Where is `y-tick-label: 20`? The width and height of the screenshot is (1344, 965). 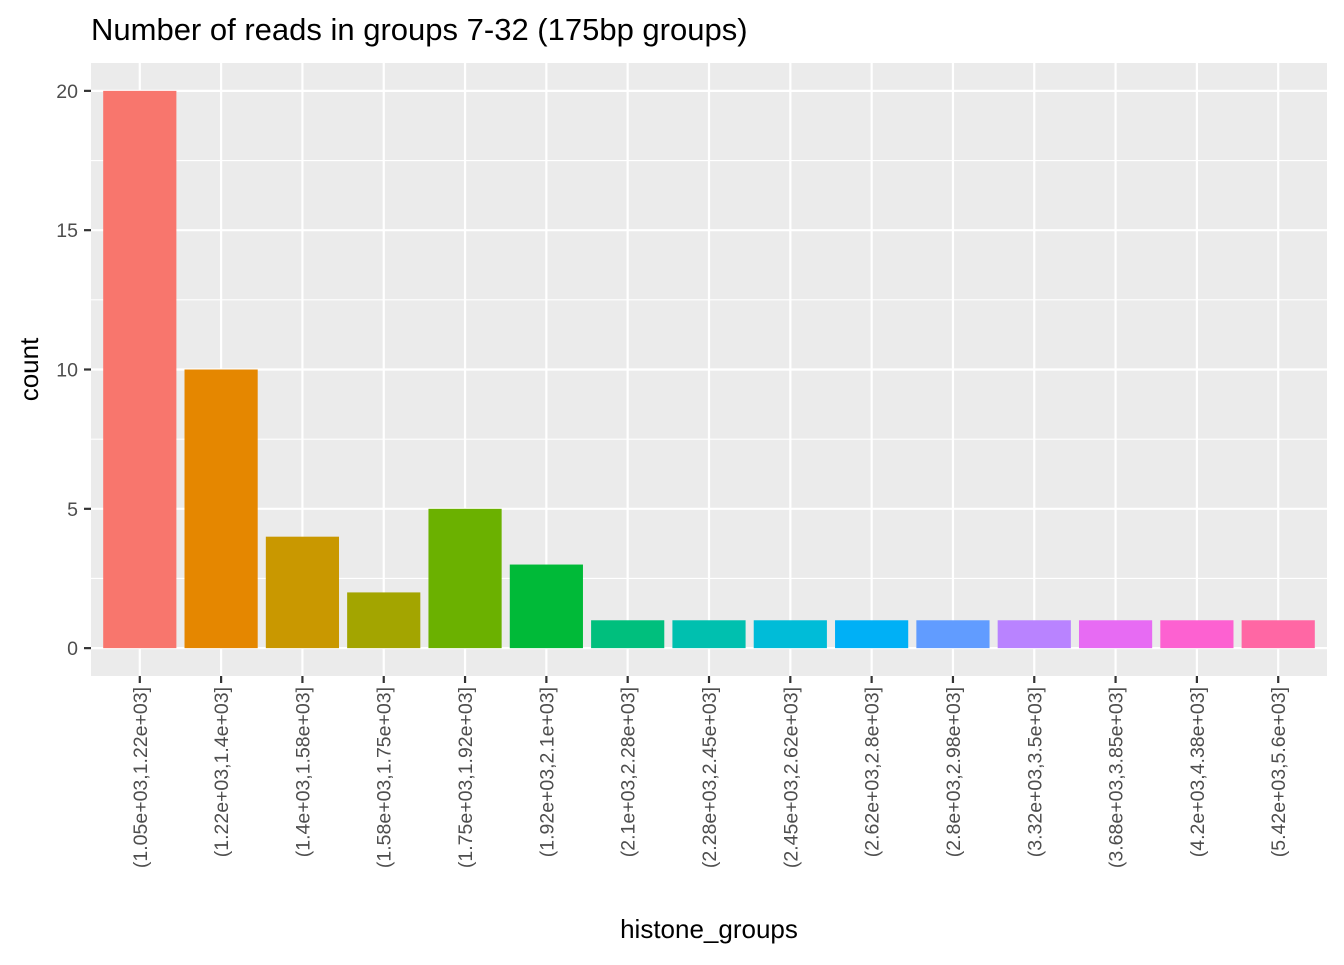
y-tick-label: 20 is located at coordinates (67, 92).